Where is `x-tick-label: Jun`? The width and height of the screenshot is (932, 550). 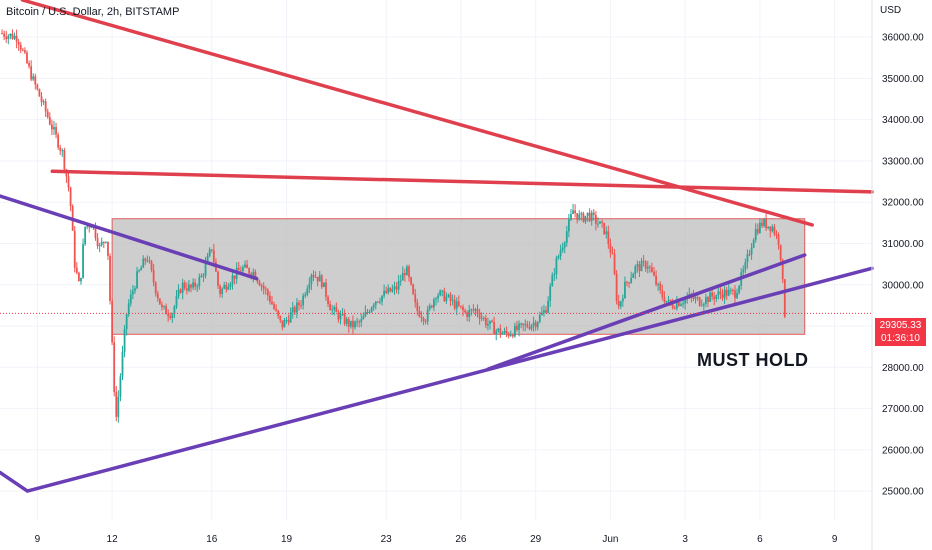
x-tick-label: Jun is located at coordinates (610, 539).